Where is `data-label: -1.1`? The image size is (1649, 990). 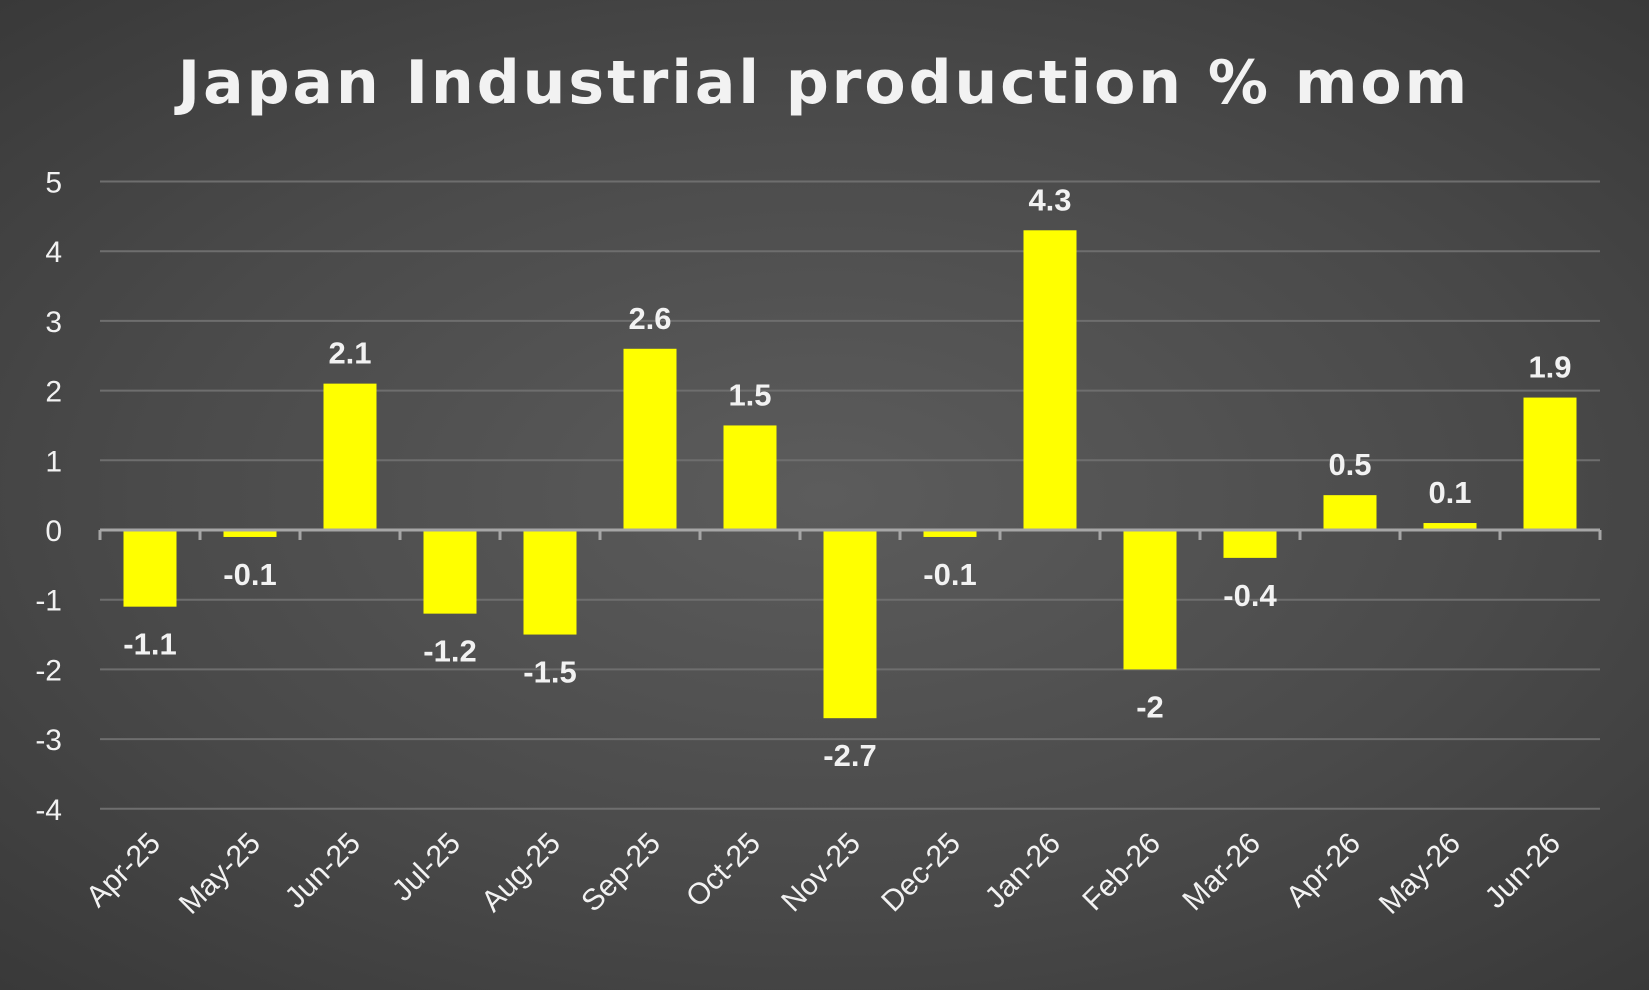 data-label: -1.1 is located at coordinates (149, 644).